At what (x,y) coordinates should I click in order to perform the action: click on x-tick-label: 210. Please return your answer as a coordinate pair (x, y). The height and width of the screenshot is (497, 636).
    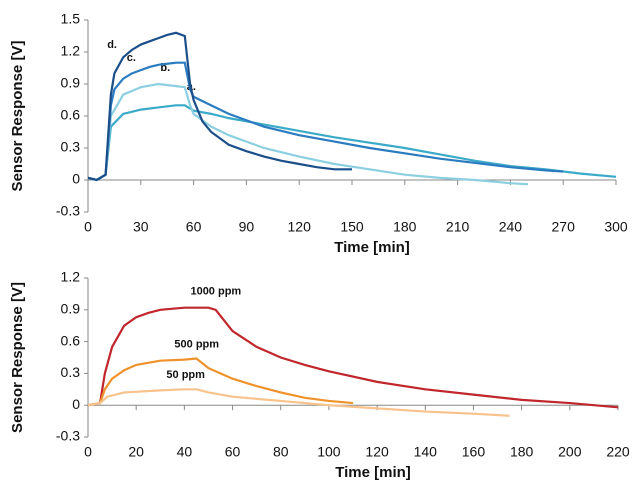
    Looking at the image, I should click on (458, 227).